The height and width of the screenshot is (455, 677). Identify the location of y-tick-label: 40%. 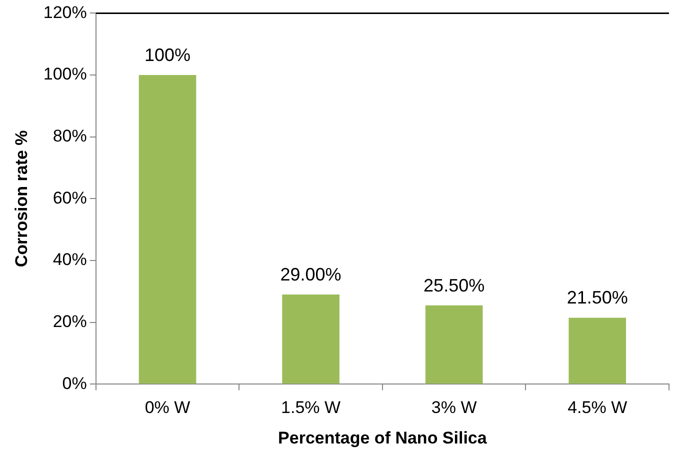
(69, 260).